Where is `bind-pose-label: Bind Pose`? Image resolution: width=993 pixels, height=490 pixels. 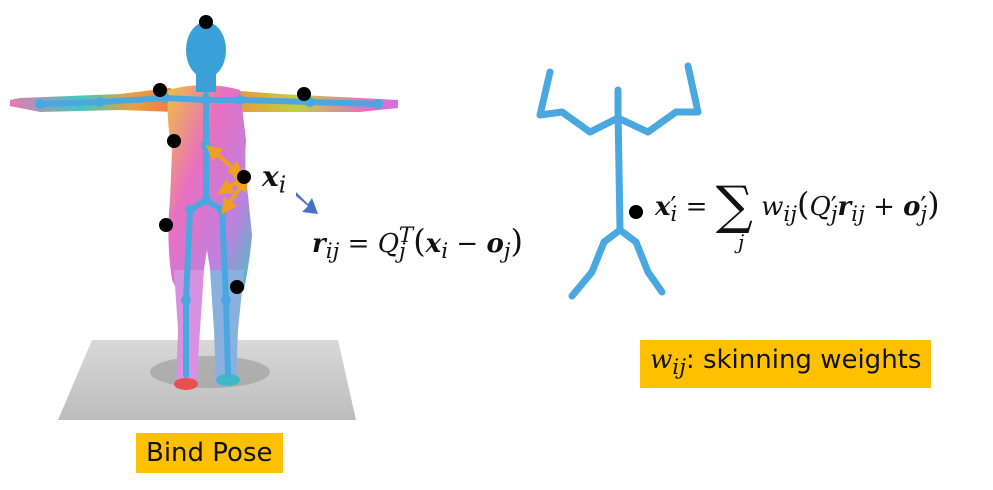 bind-pose-label: Bind Pose is located at coordinates (209, 453).